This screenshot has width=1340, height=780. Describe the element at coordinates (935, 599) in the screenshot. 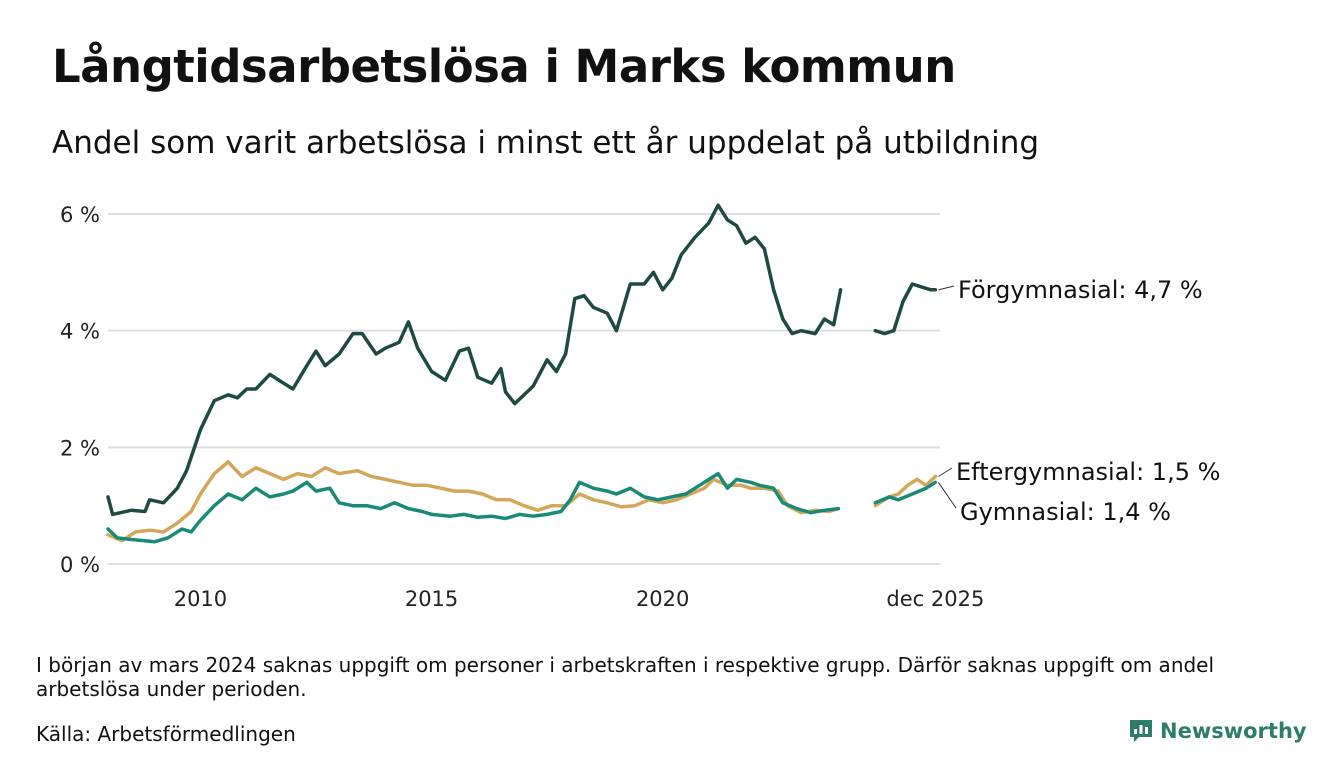

I see `x-tick-label: dec 2025` at that location.